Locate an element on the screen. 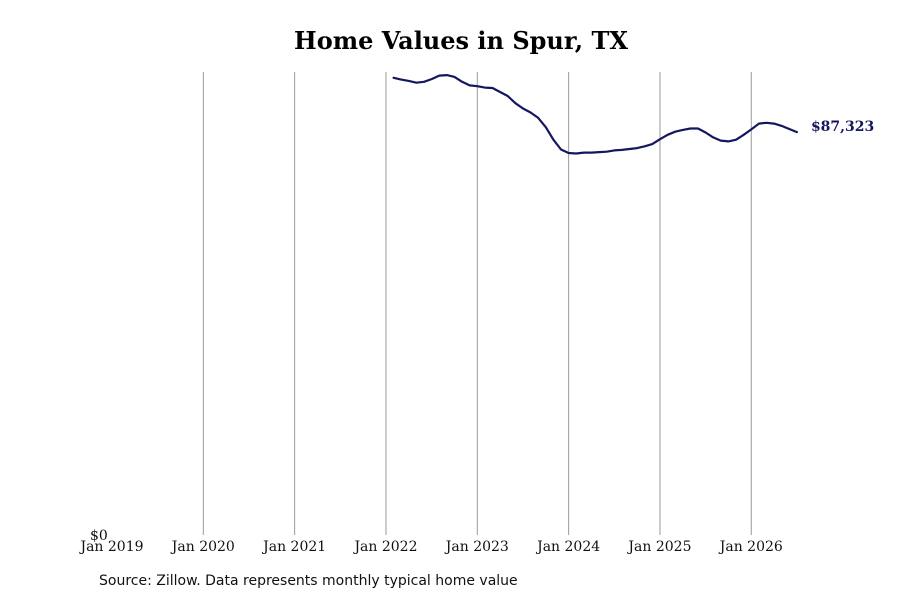 The width and height of the screenshot is (900, 600). x-tick-label: Jan 2023 is located at coordinates (476, 547).